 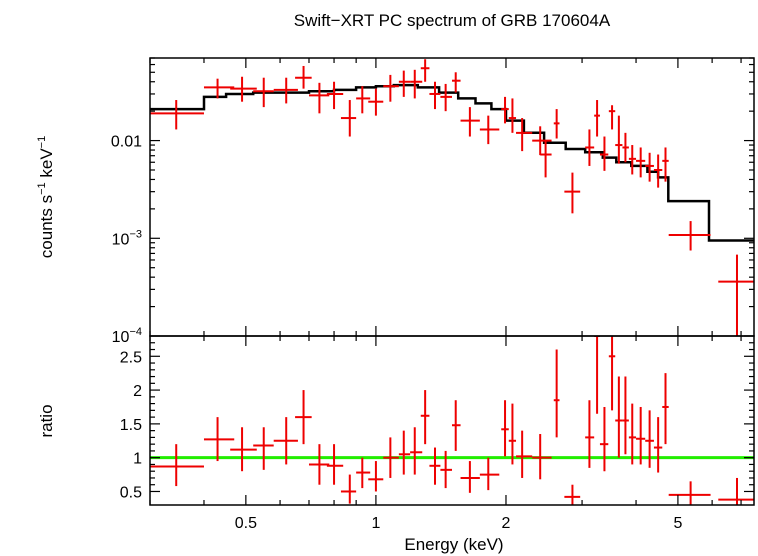 I want to click on top-y-tick-label-0: 0.01, so click(x=126, y=142).